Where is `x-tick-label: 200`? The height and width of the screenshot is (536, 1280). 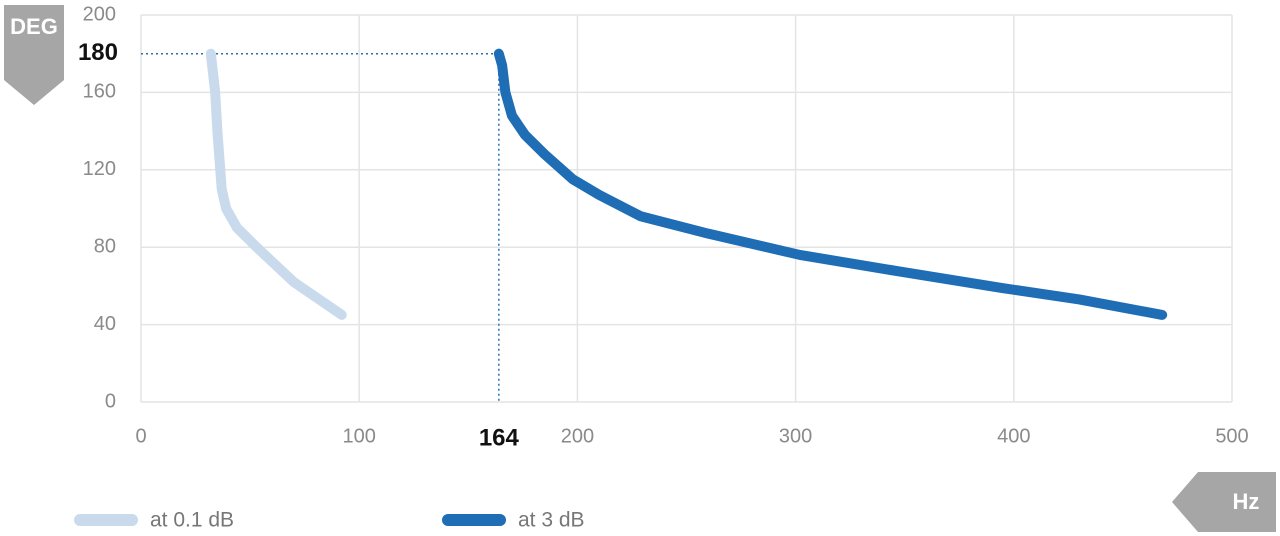
x-tick-label: 200 is located at coordinates (577, 436).